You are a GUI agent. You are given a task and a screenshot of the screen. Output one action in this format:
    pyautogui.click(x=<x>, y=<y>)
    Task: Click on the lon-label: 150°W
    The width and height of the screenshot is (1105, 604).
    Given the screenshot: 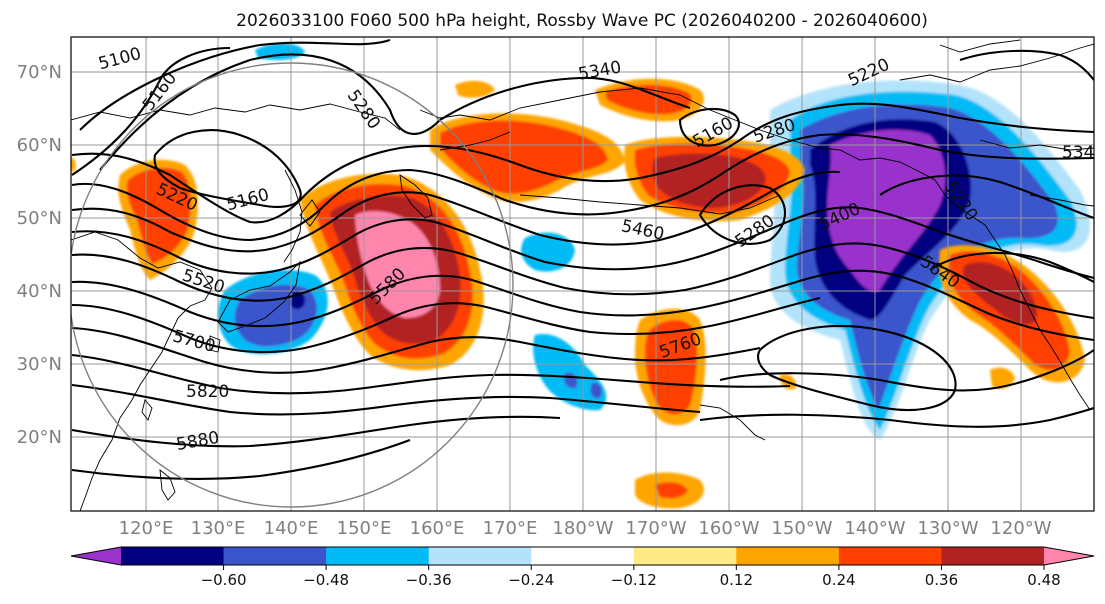 What is the action you would take?
    pyautogui.click(x=801, y=528)
    